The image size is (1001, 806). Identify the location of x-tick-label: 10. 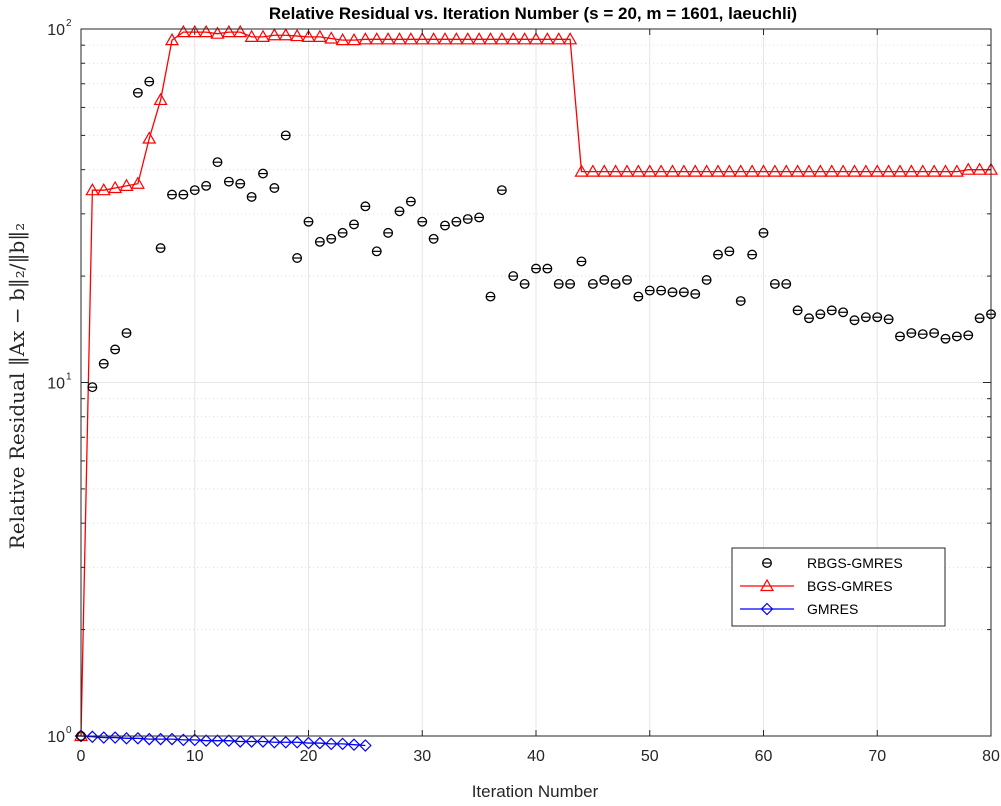
(195, 756).